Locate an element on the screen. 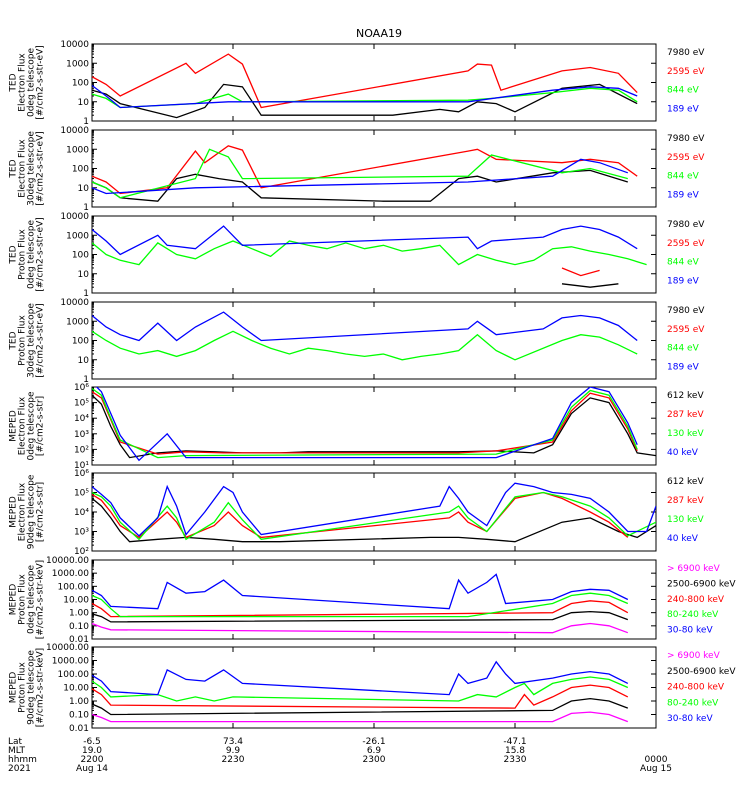 This screenshot has height=800, width=750. y-axis-label-line: [#/cm2-s-str-keV] is located at coordinates (41, 599).